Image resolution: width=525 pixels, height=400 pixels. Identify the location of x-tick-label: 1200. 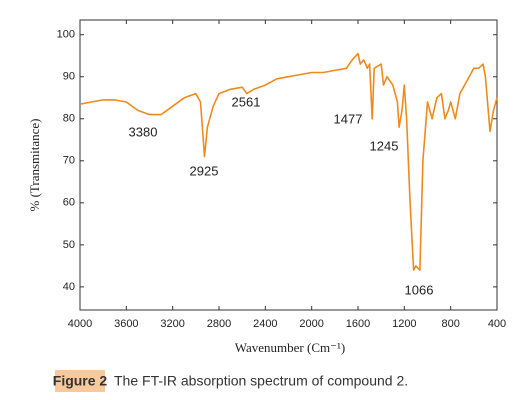
(404, 324).